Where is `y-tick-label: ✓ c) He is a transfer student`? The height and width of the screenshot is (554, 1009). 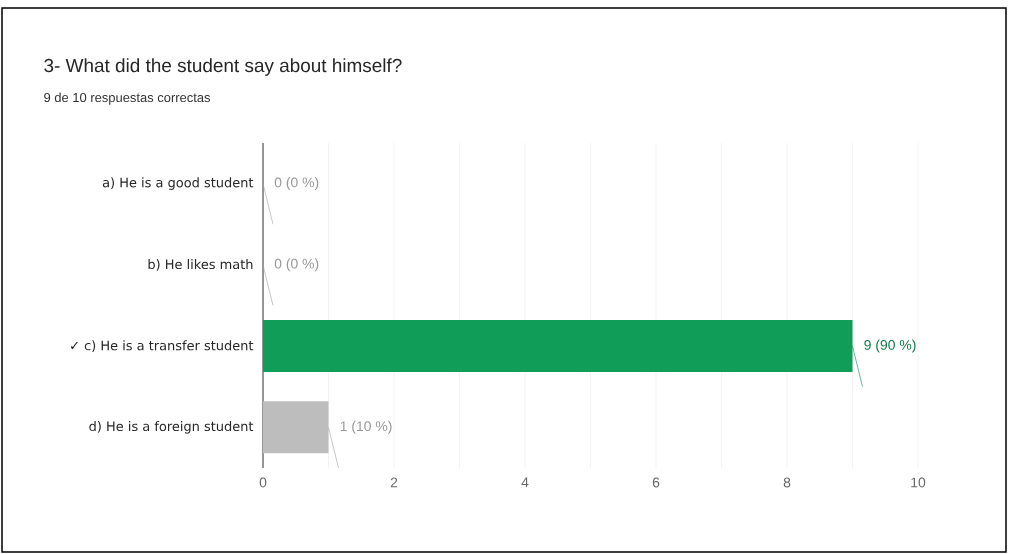 y-tick-label: ✓ c) He is a transfer student is located at coordinates (162, 346).